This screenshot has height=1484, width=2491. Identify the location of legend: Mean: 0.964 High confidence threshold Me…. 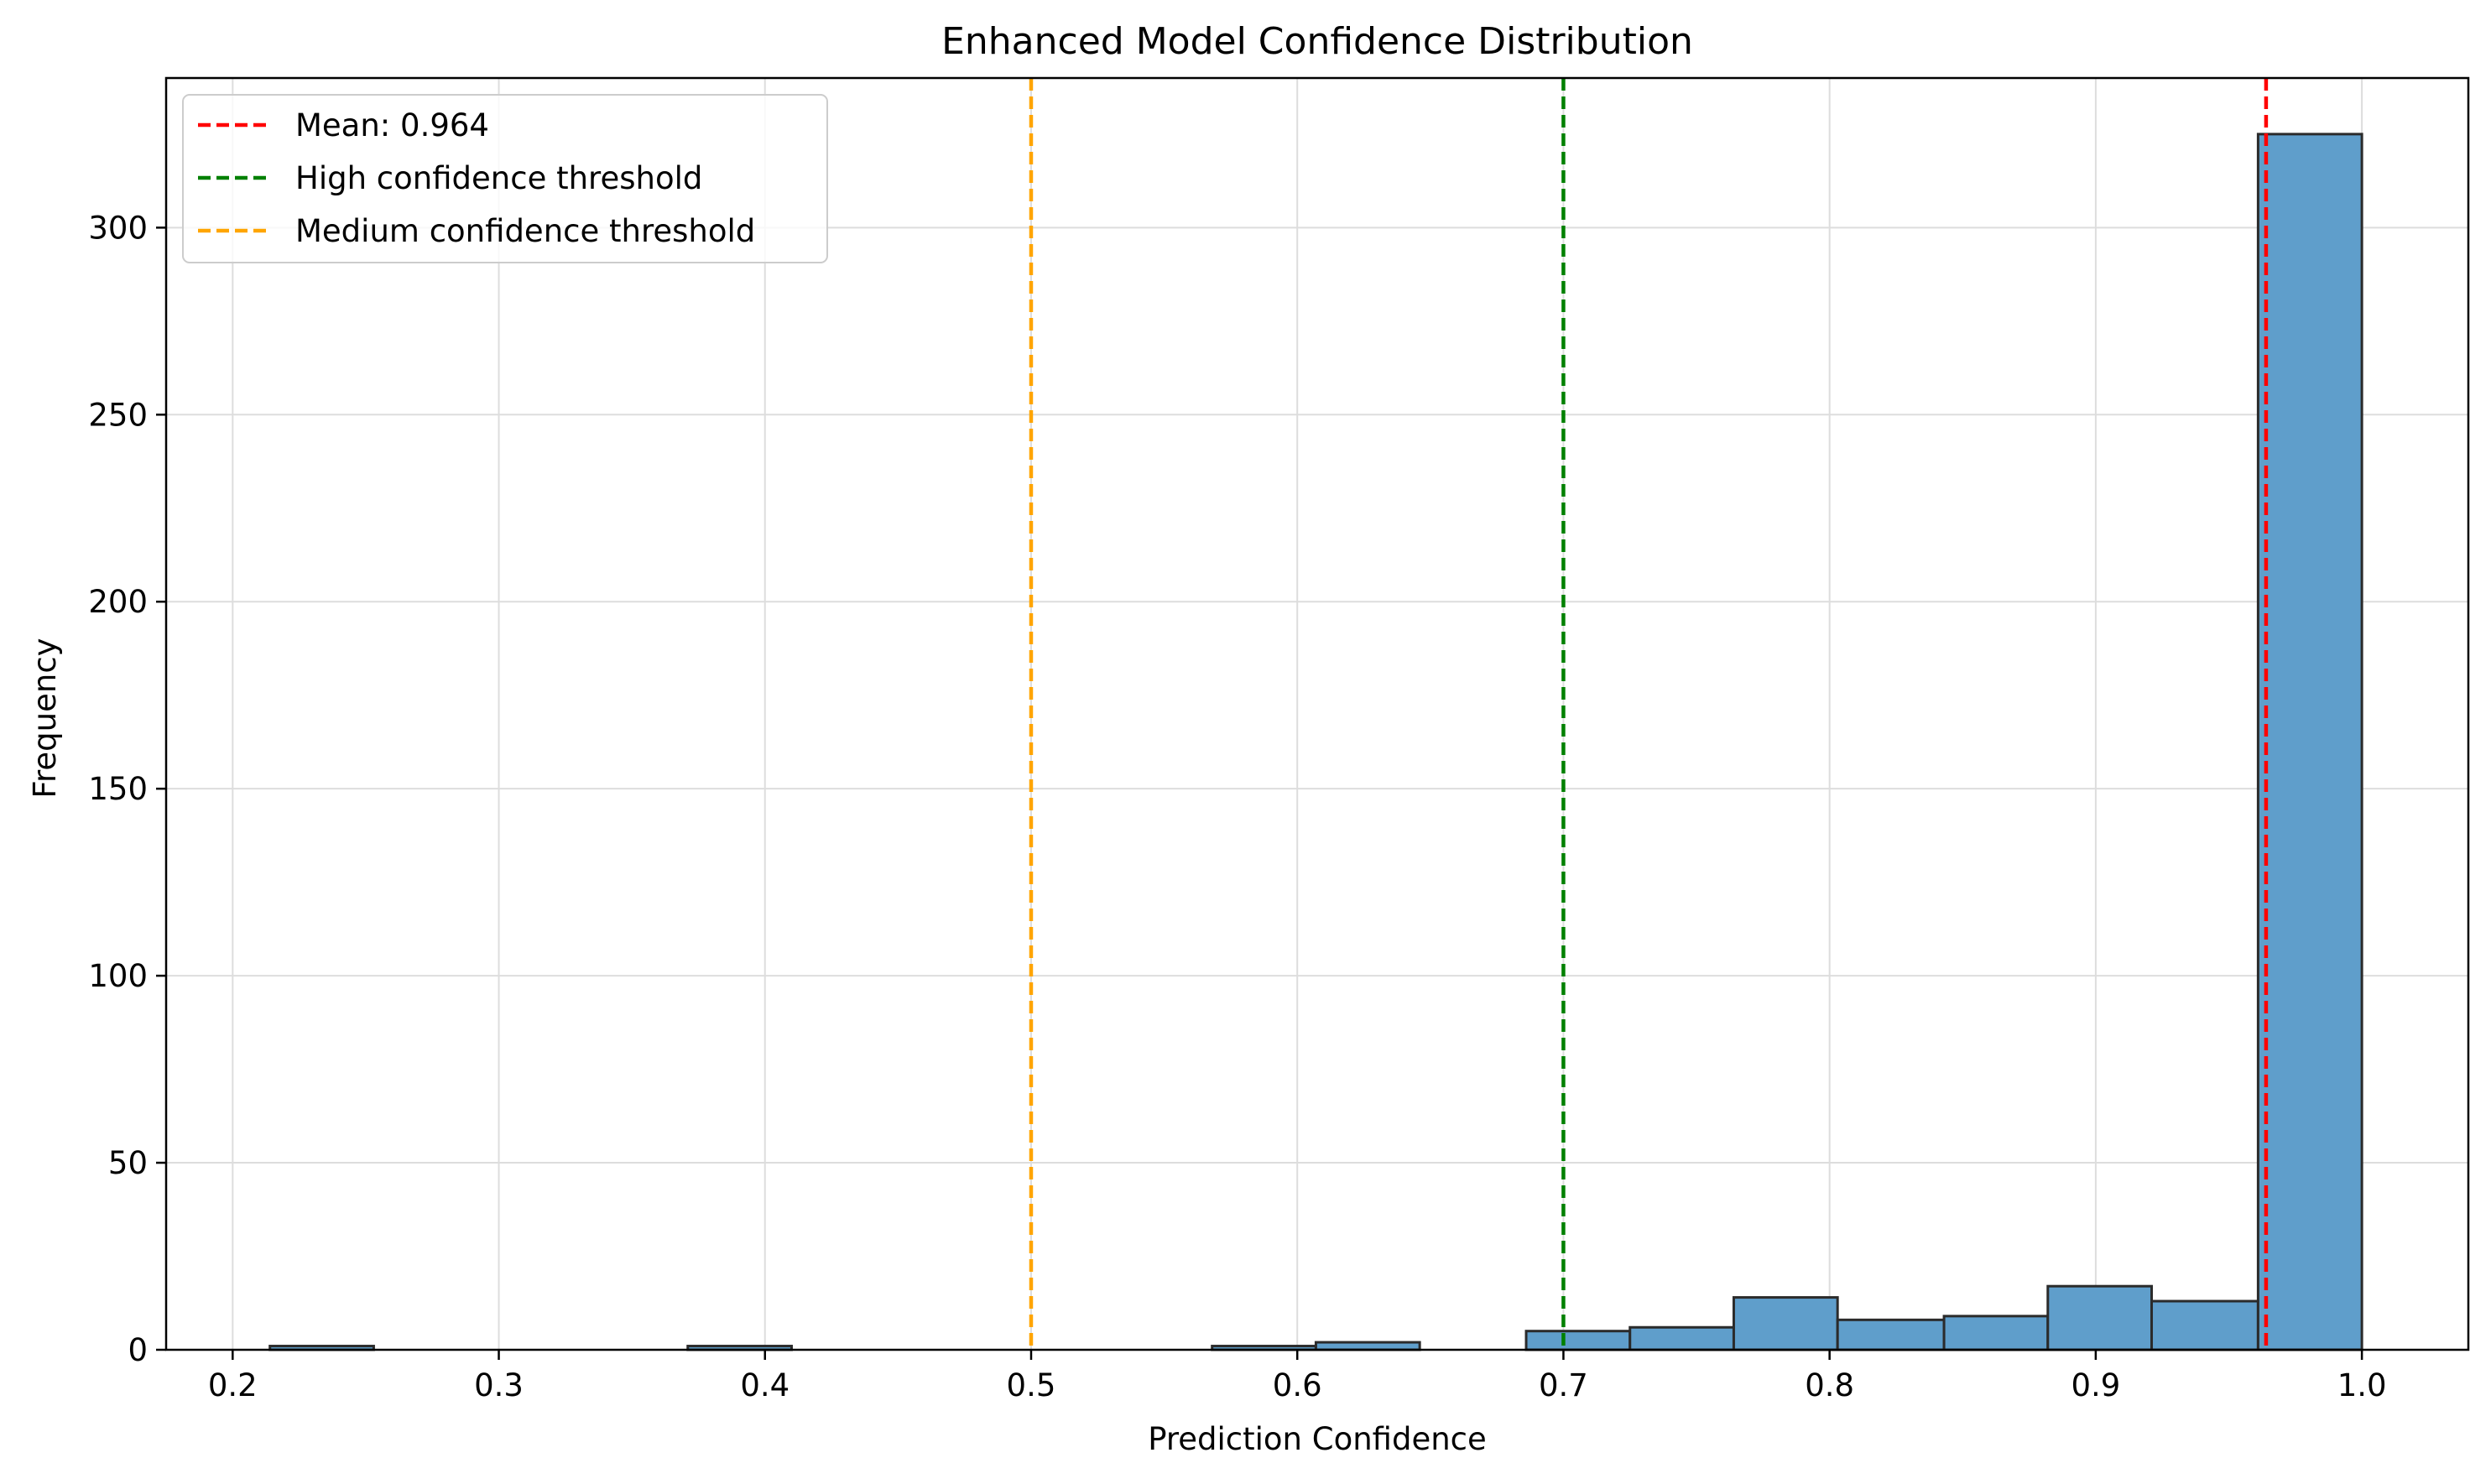
(505, 178).